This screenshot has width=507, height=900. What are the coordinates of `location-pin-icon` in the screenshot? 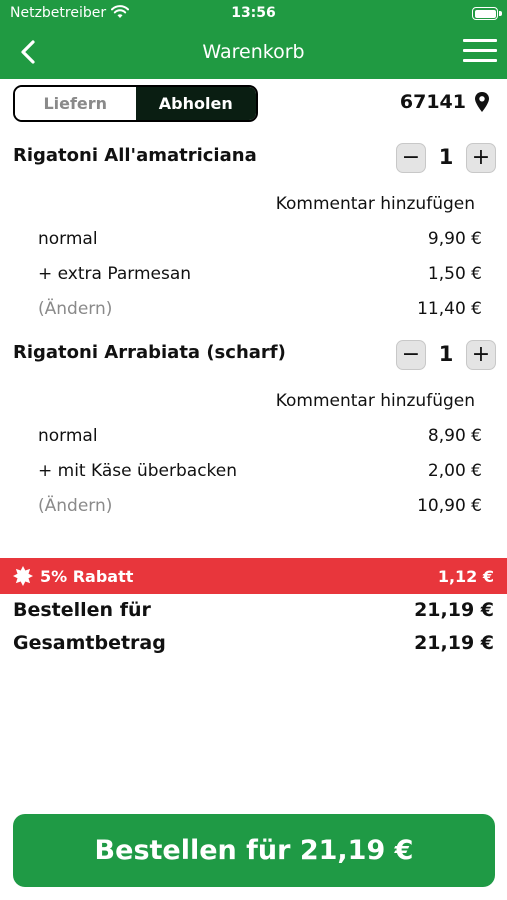 It's located at (482, 102).